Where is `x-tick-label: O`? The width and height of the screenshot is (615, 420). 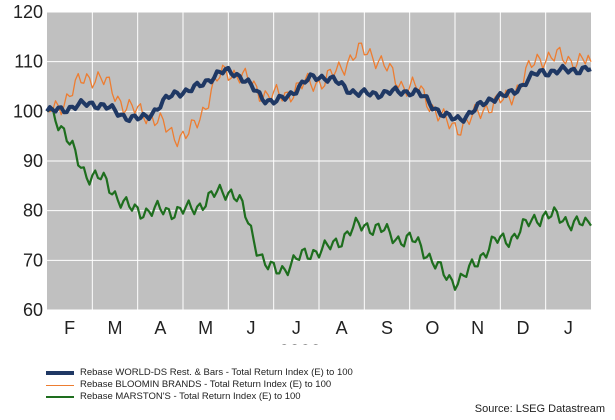 x-tick-label: O is located at coordinates (432, 328).